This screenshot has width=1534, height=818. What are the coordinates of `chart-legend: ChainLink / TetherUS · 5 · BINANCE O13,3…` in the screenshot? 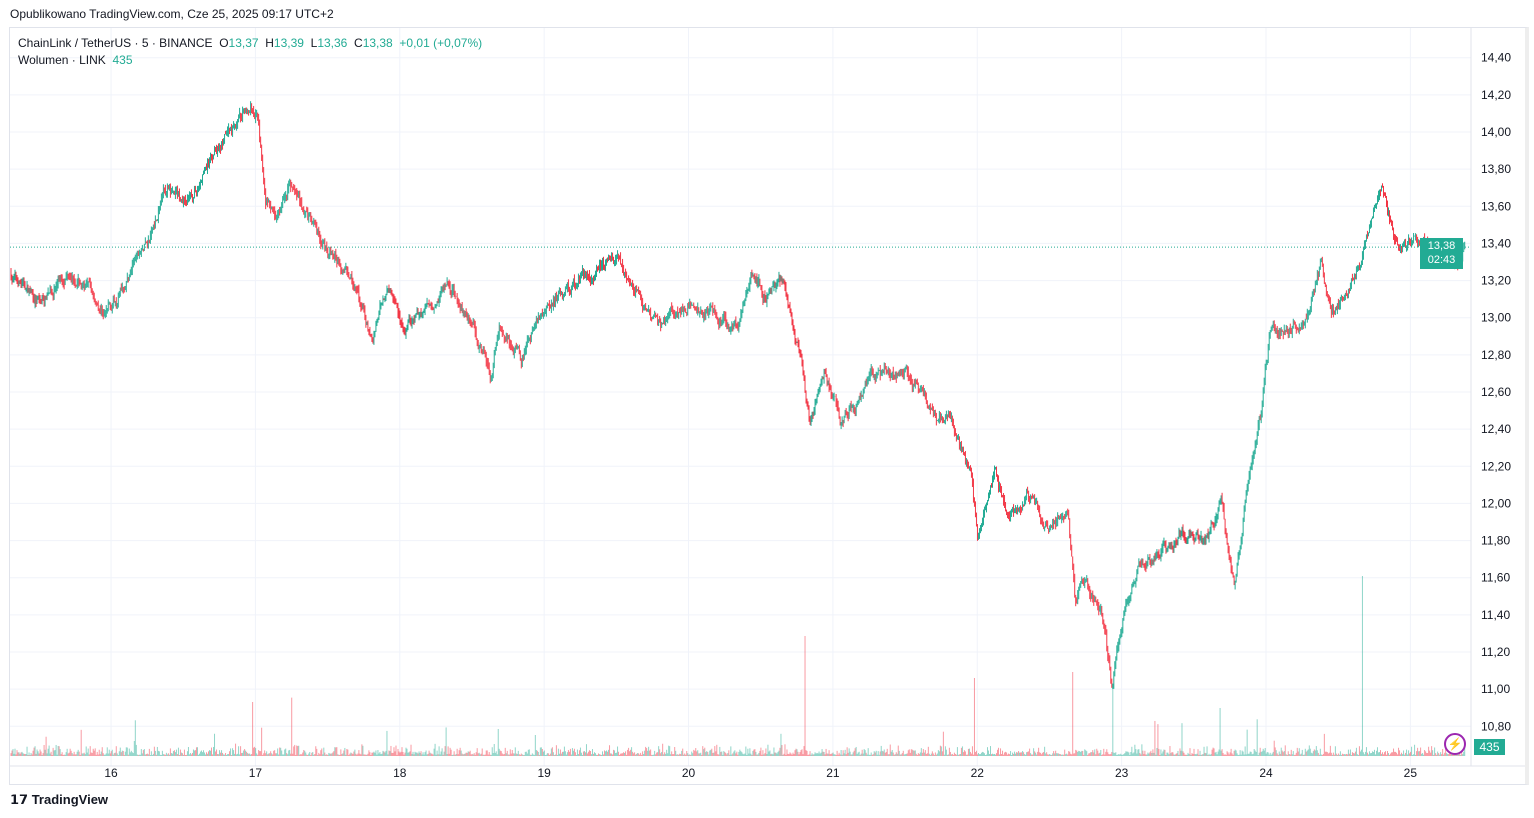 It's located at (250, 52).